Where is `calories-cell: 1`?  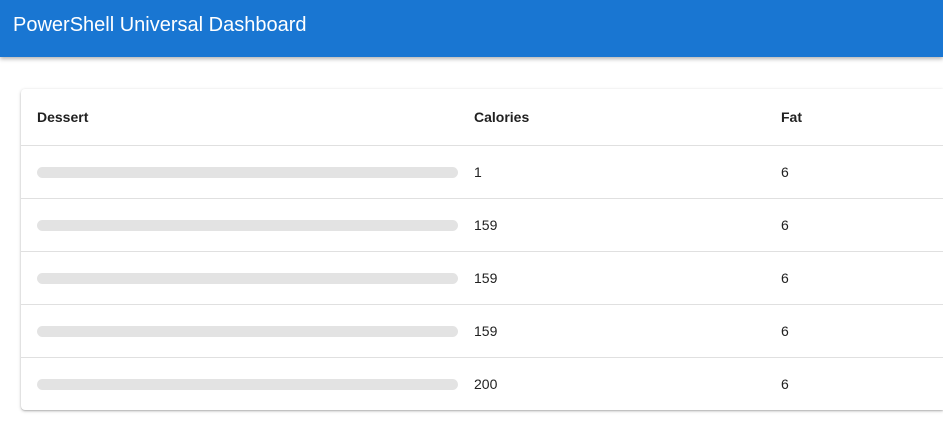
calories-cell: 1 is located at coordinates (478, 172).